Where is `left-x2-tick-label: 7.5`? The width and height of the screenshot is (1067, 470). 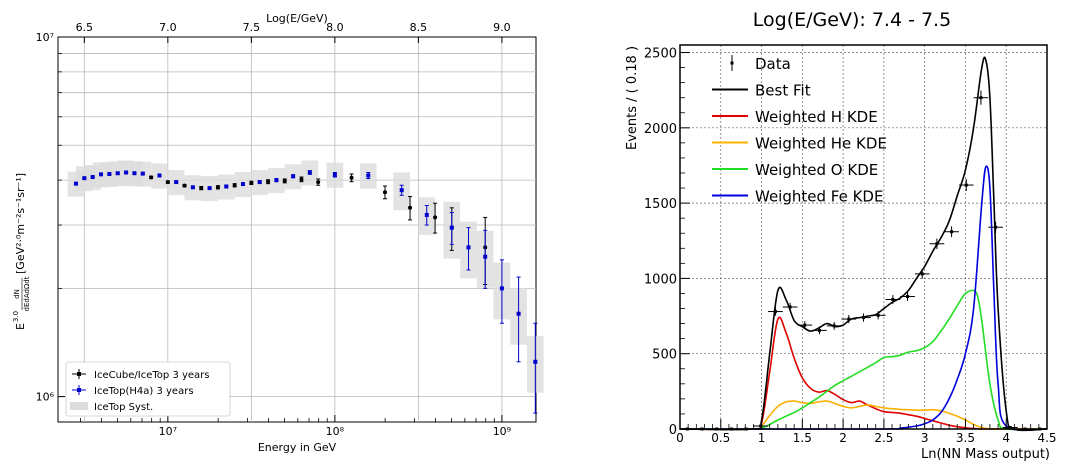 left-x2-tick-label: 7.5 is located at coordinates (252, 27).